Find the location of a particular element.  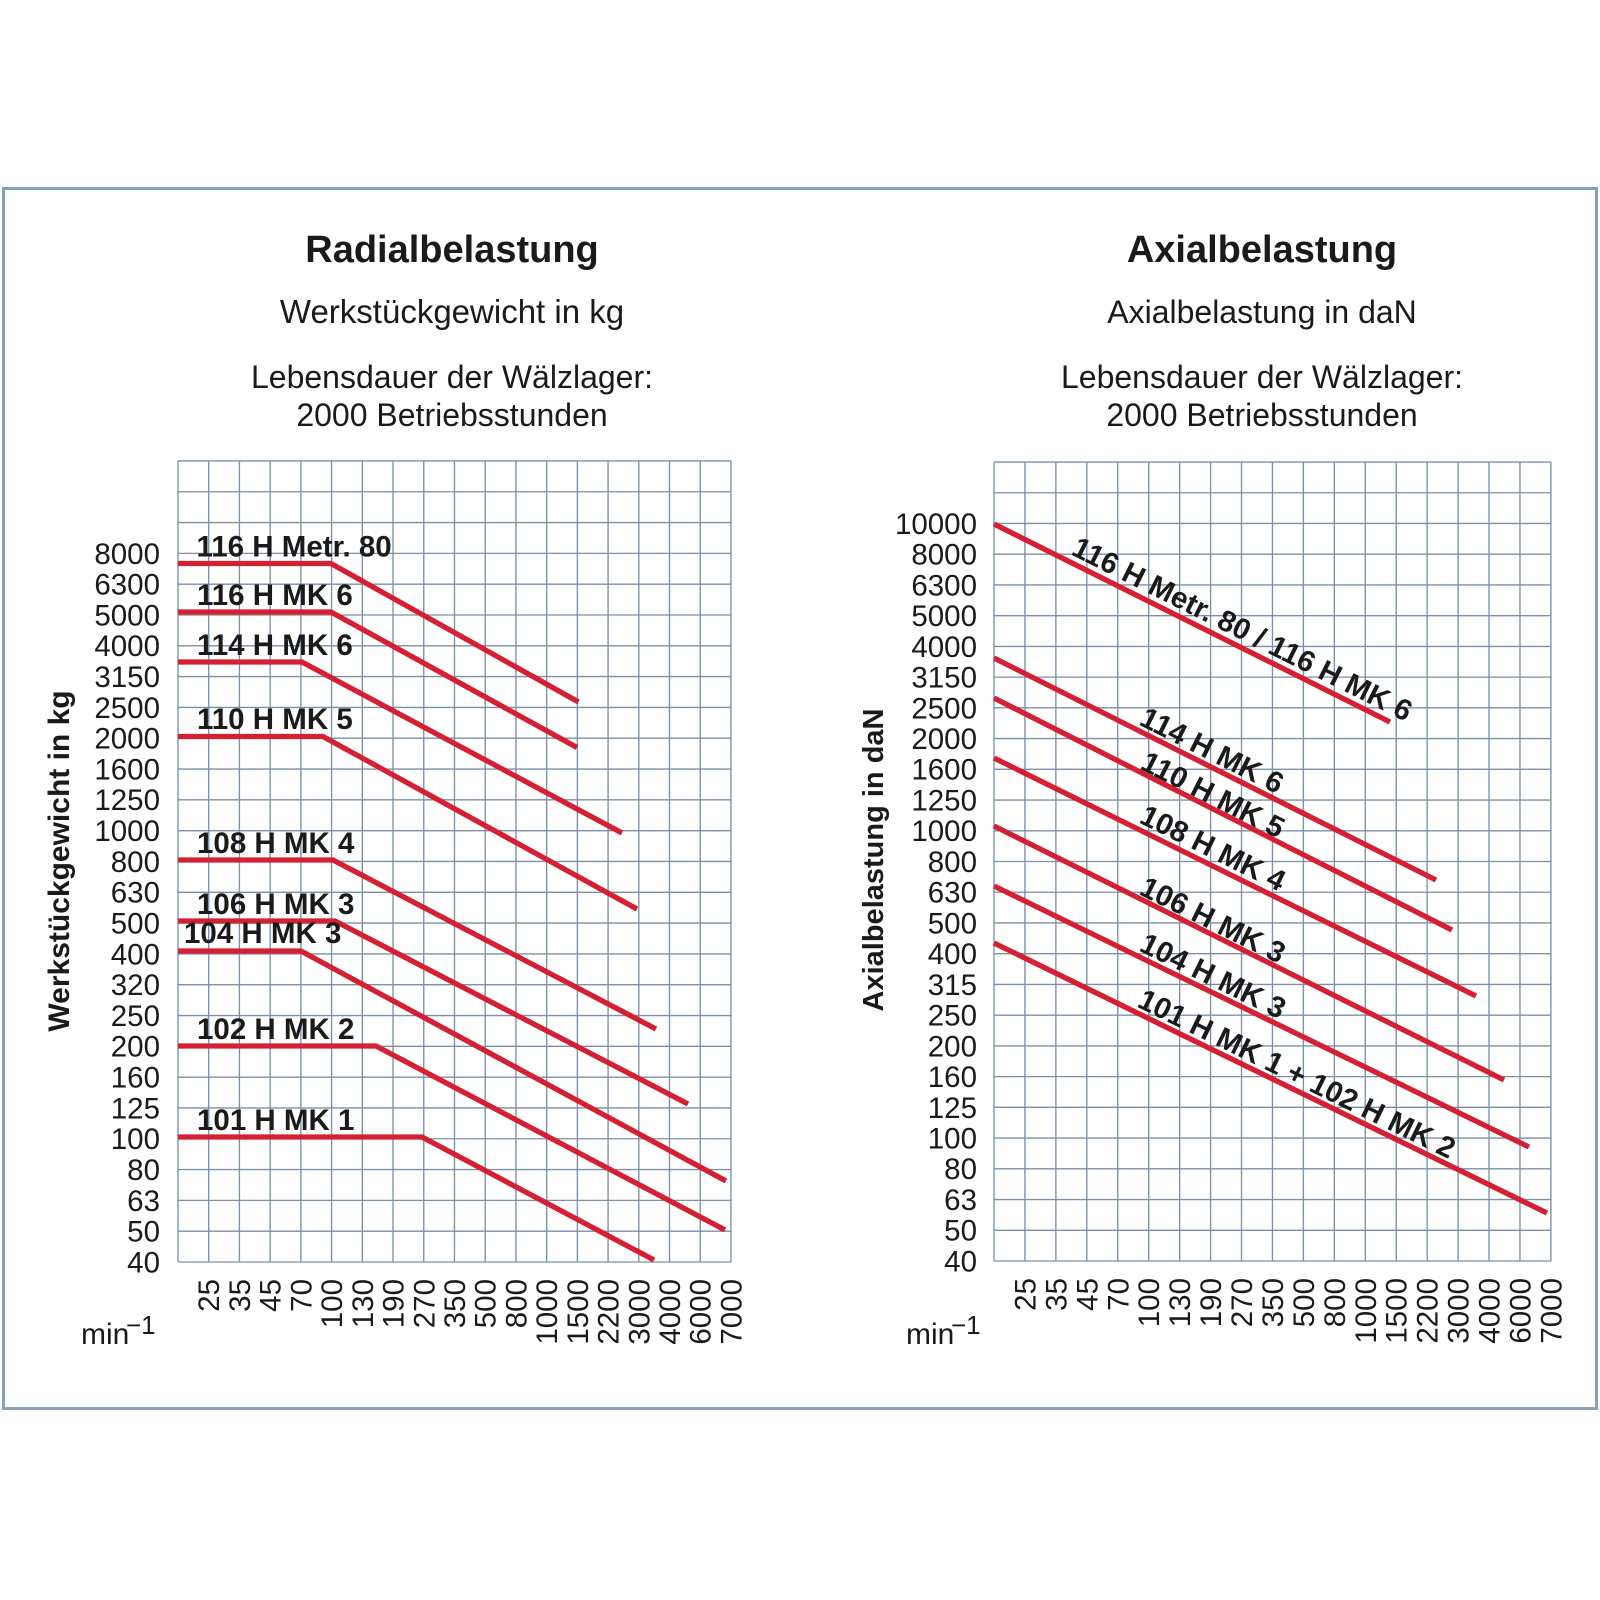

svg-text: 101 H MK 1 is located at coordinates (275, 1120).